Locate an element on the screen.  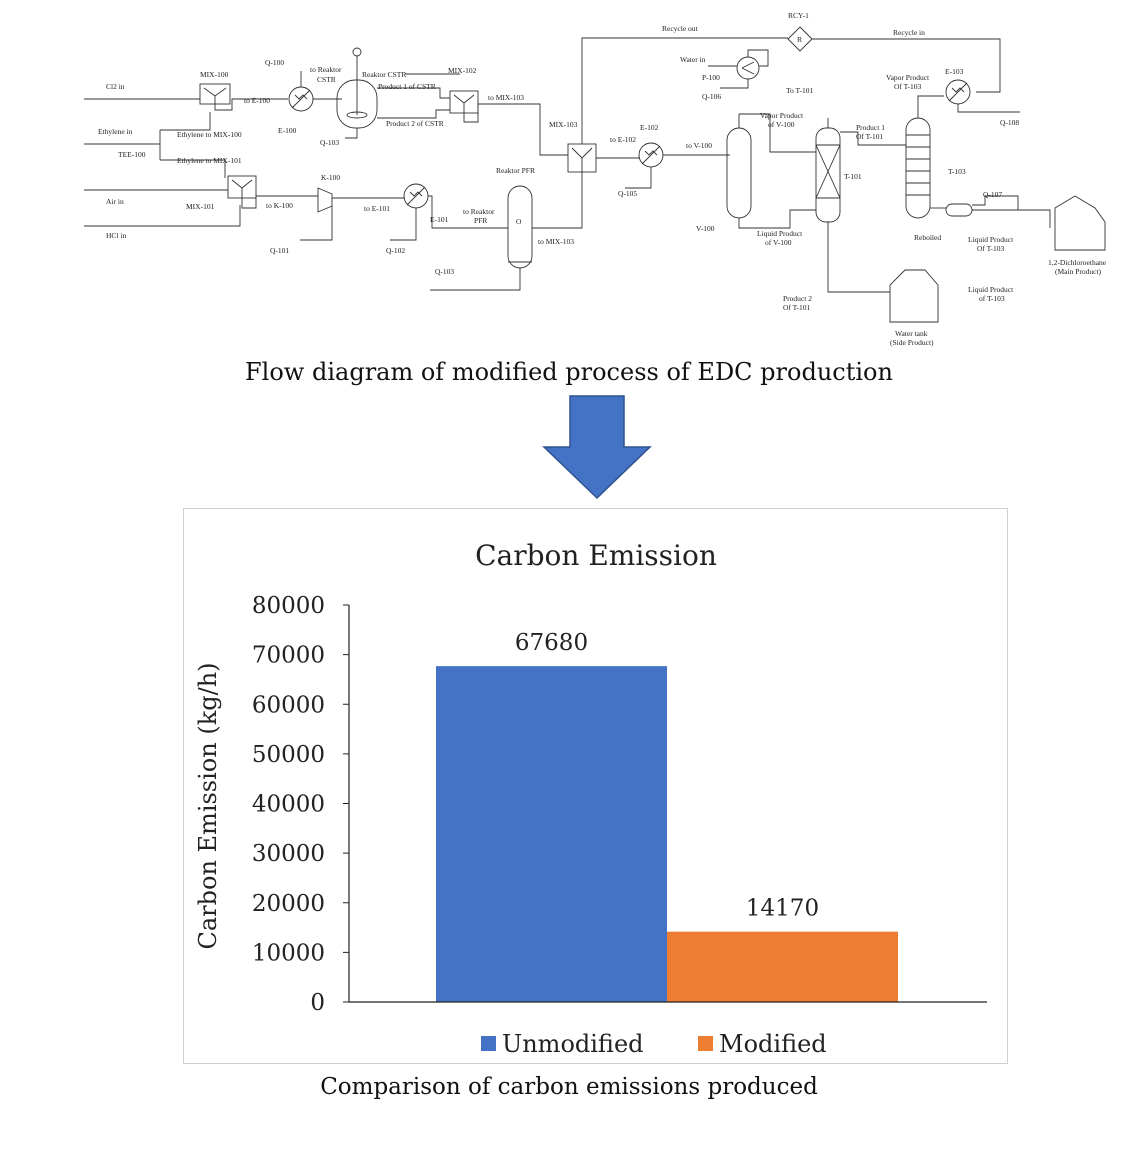
stream-pfr-to-mix103 is located at coordinates (557, 198).